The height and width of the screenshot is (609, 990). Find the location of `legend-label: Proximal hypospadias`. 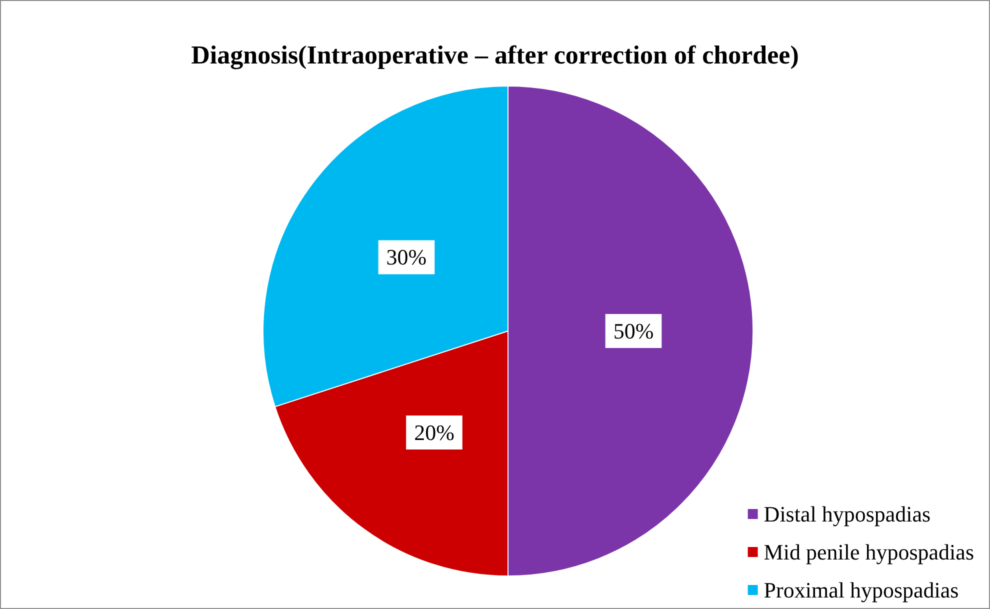

legend-label: Proximal hypospadias is located at coordinates (861, 590).